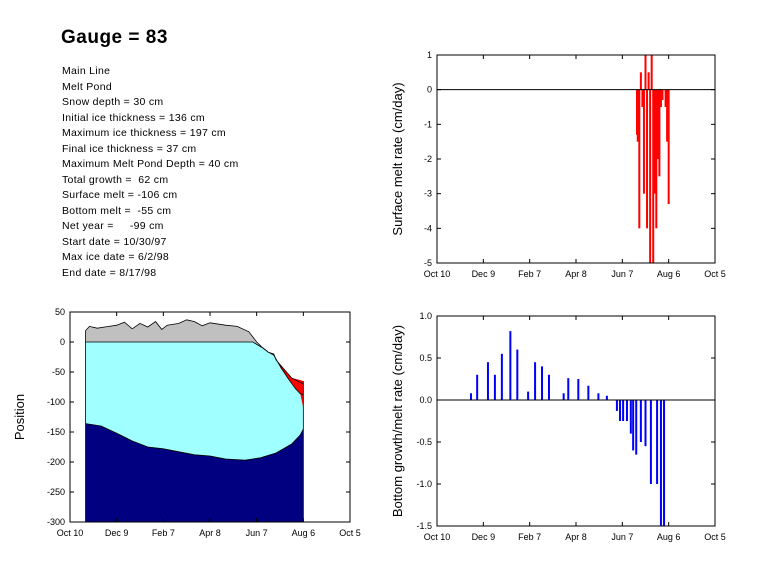 The image size is (760, 570). What do you see at coordinates (133, 117) in the screenshot?
I see `info-line: Initial ice thickness = 136 cm` at bounding box center [133, 117].